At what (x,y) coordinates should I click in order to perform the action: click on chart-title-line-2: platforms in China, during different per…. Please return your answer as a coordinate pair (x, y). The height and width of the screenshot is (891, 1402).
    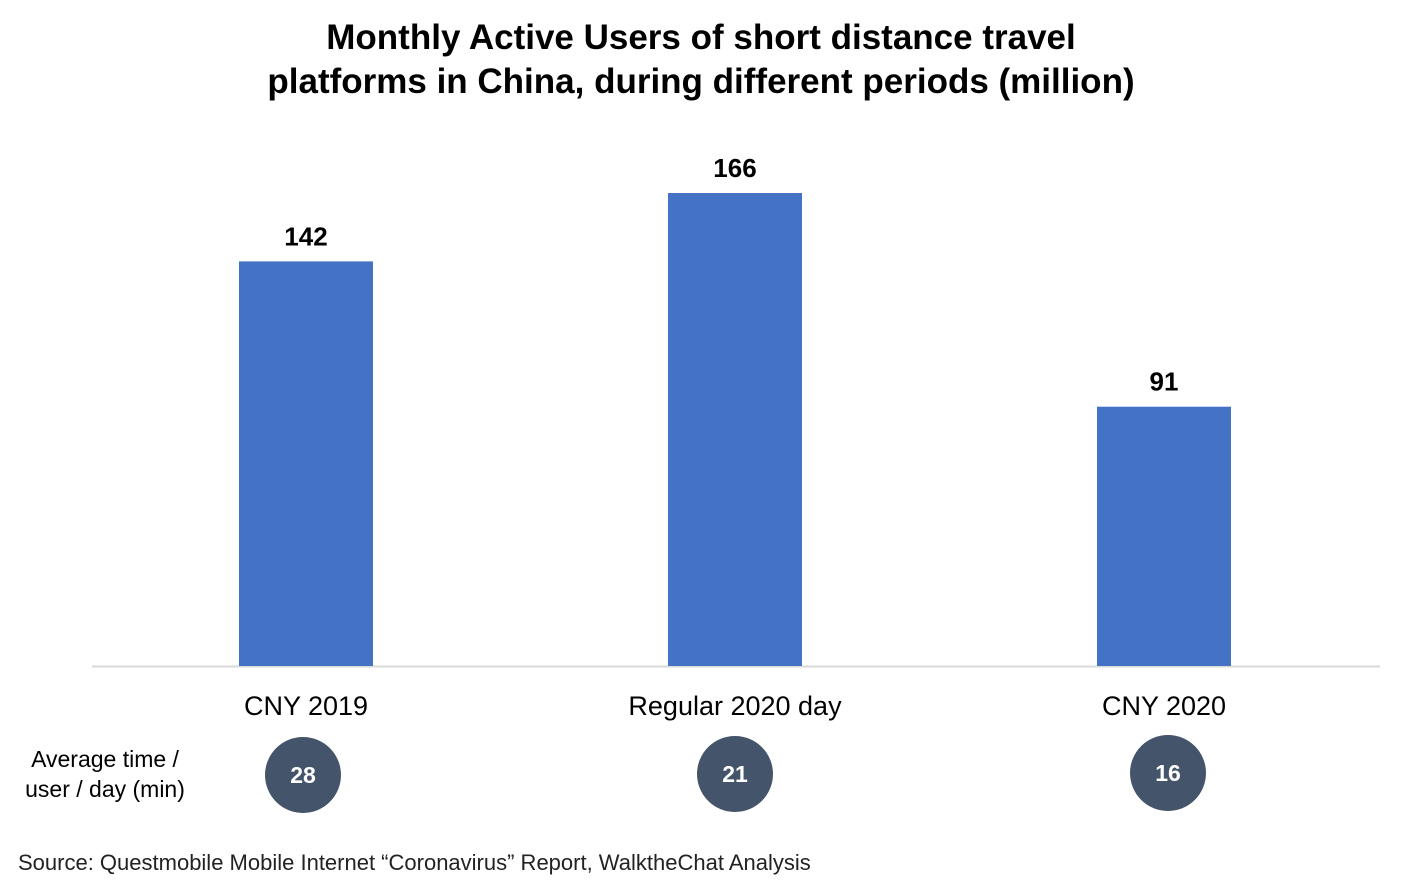
    Looking at the image, I should click on (701, 81).